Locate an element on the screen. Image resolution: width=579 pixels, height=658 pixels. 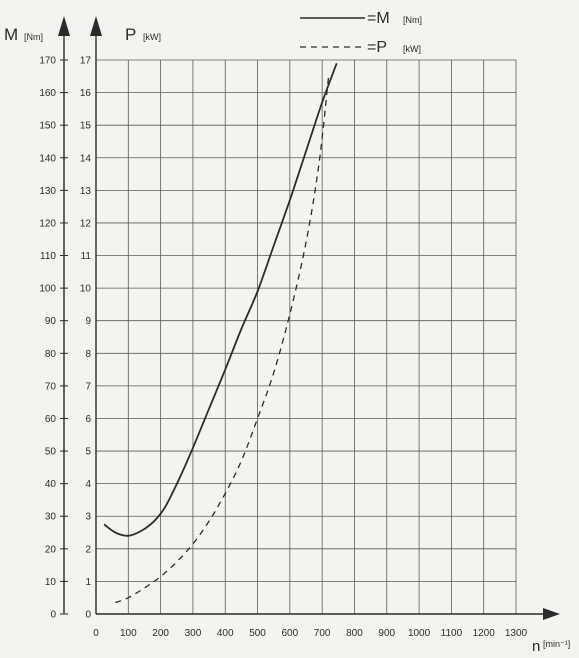
x-tick-label: 600 is located at coordinates (290, 633).